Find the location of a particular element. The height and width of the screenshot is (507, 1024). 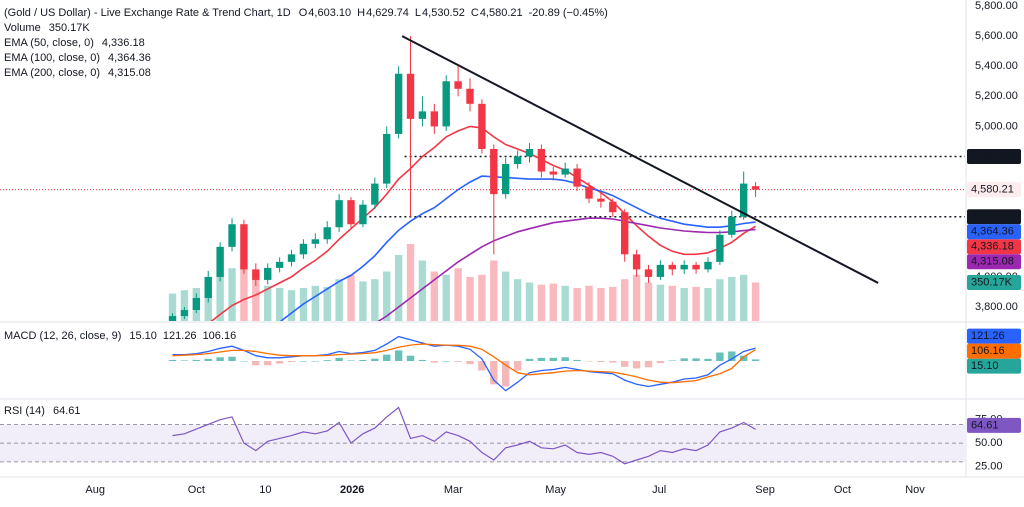

legend-change: -20.89 (−0.45%) is located at coordinates (568, 13).